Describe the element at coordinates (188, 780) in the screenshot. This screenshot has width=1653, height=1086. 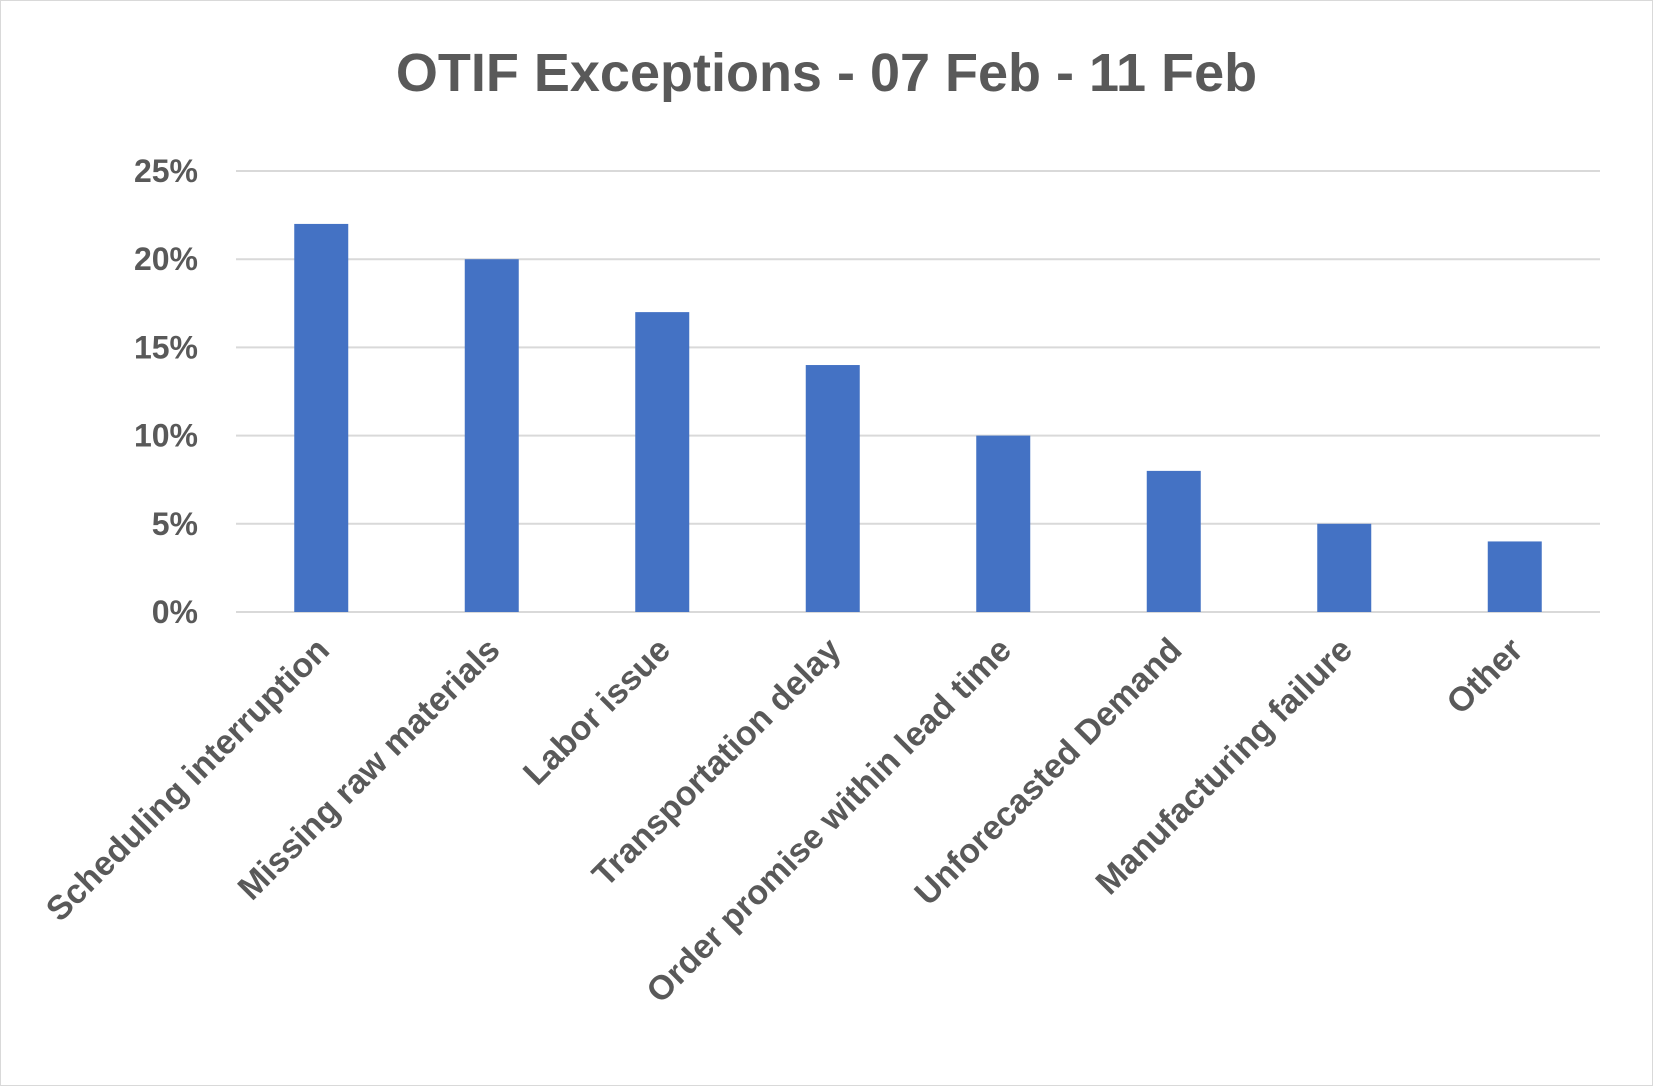
I see `x-category-label: Scheduling interruption` at that location.